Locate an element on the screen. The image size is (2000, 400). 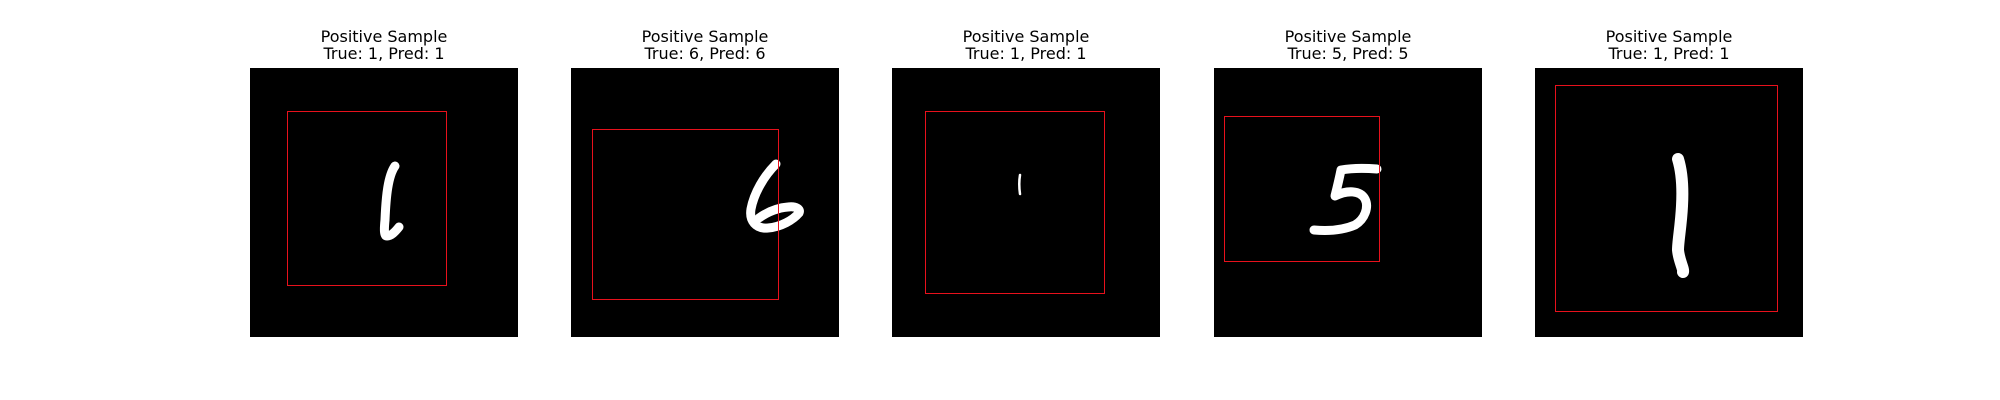
panel-title: Positive Sample True: 6, Pred: 6 is located at coordinates (705, 45).